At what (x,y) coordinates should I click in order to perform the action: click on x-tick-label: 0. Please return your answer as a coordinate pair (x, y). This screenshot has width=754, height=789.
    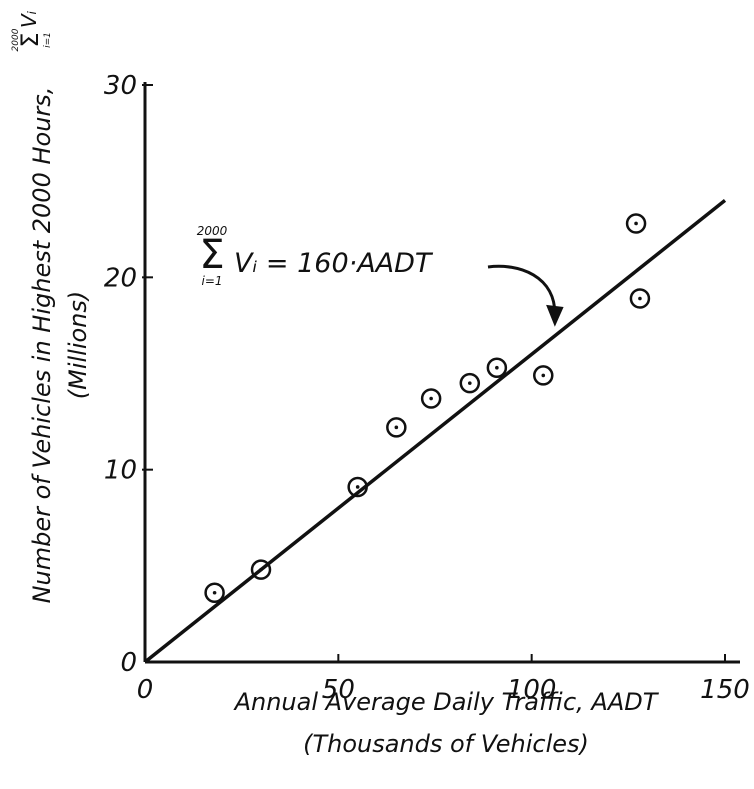
    Looking at the image, I should click on (145, 690).